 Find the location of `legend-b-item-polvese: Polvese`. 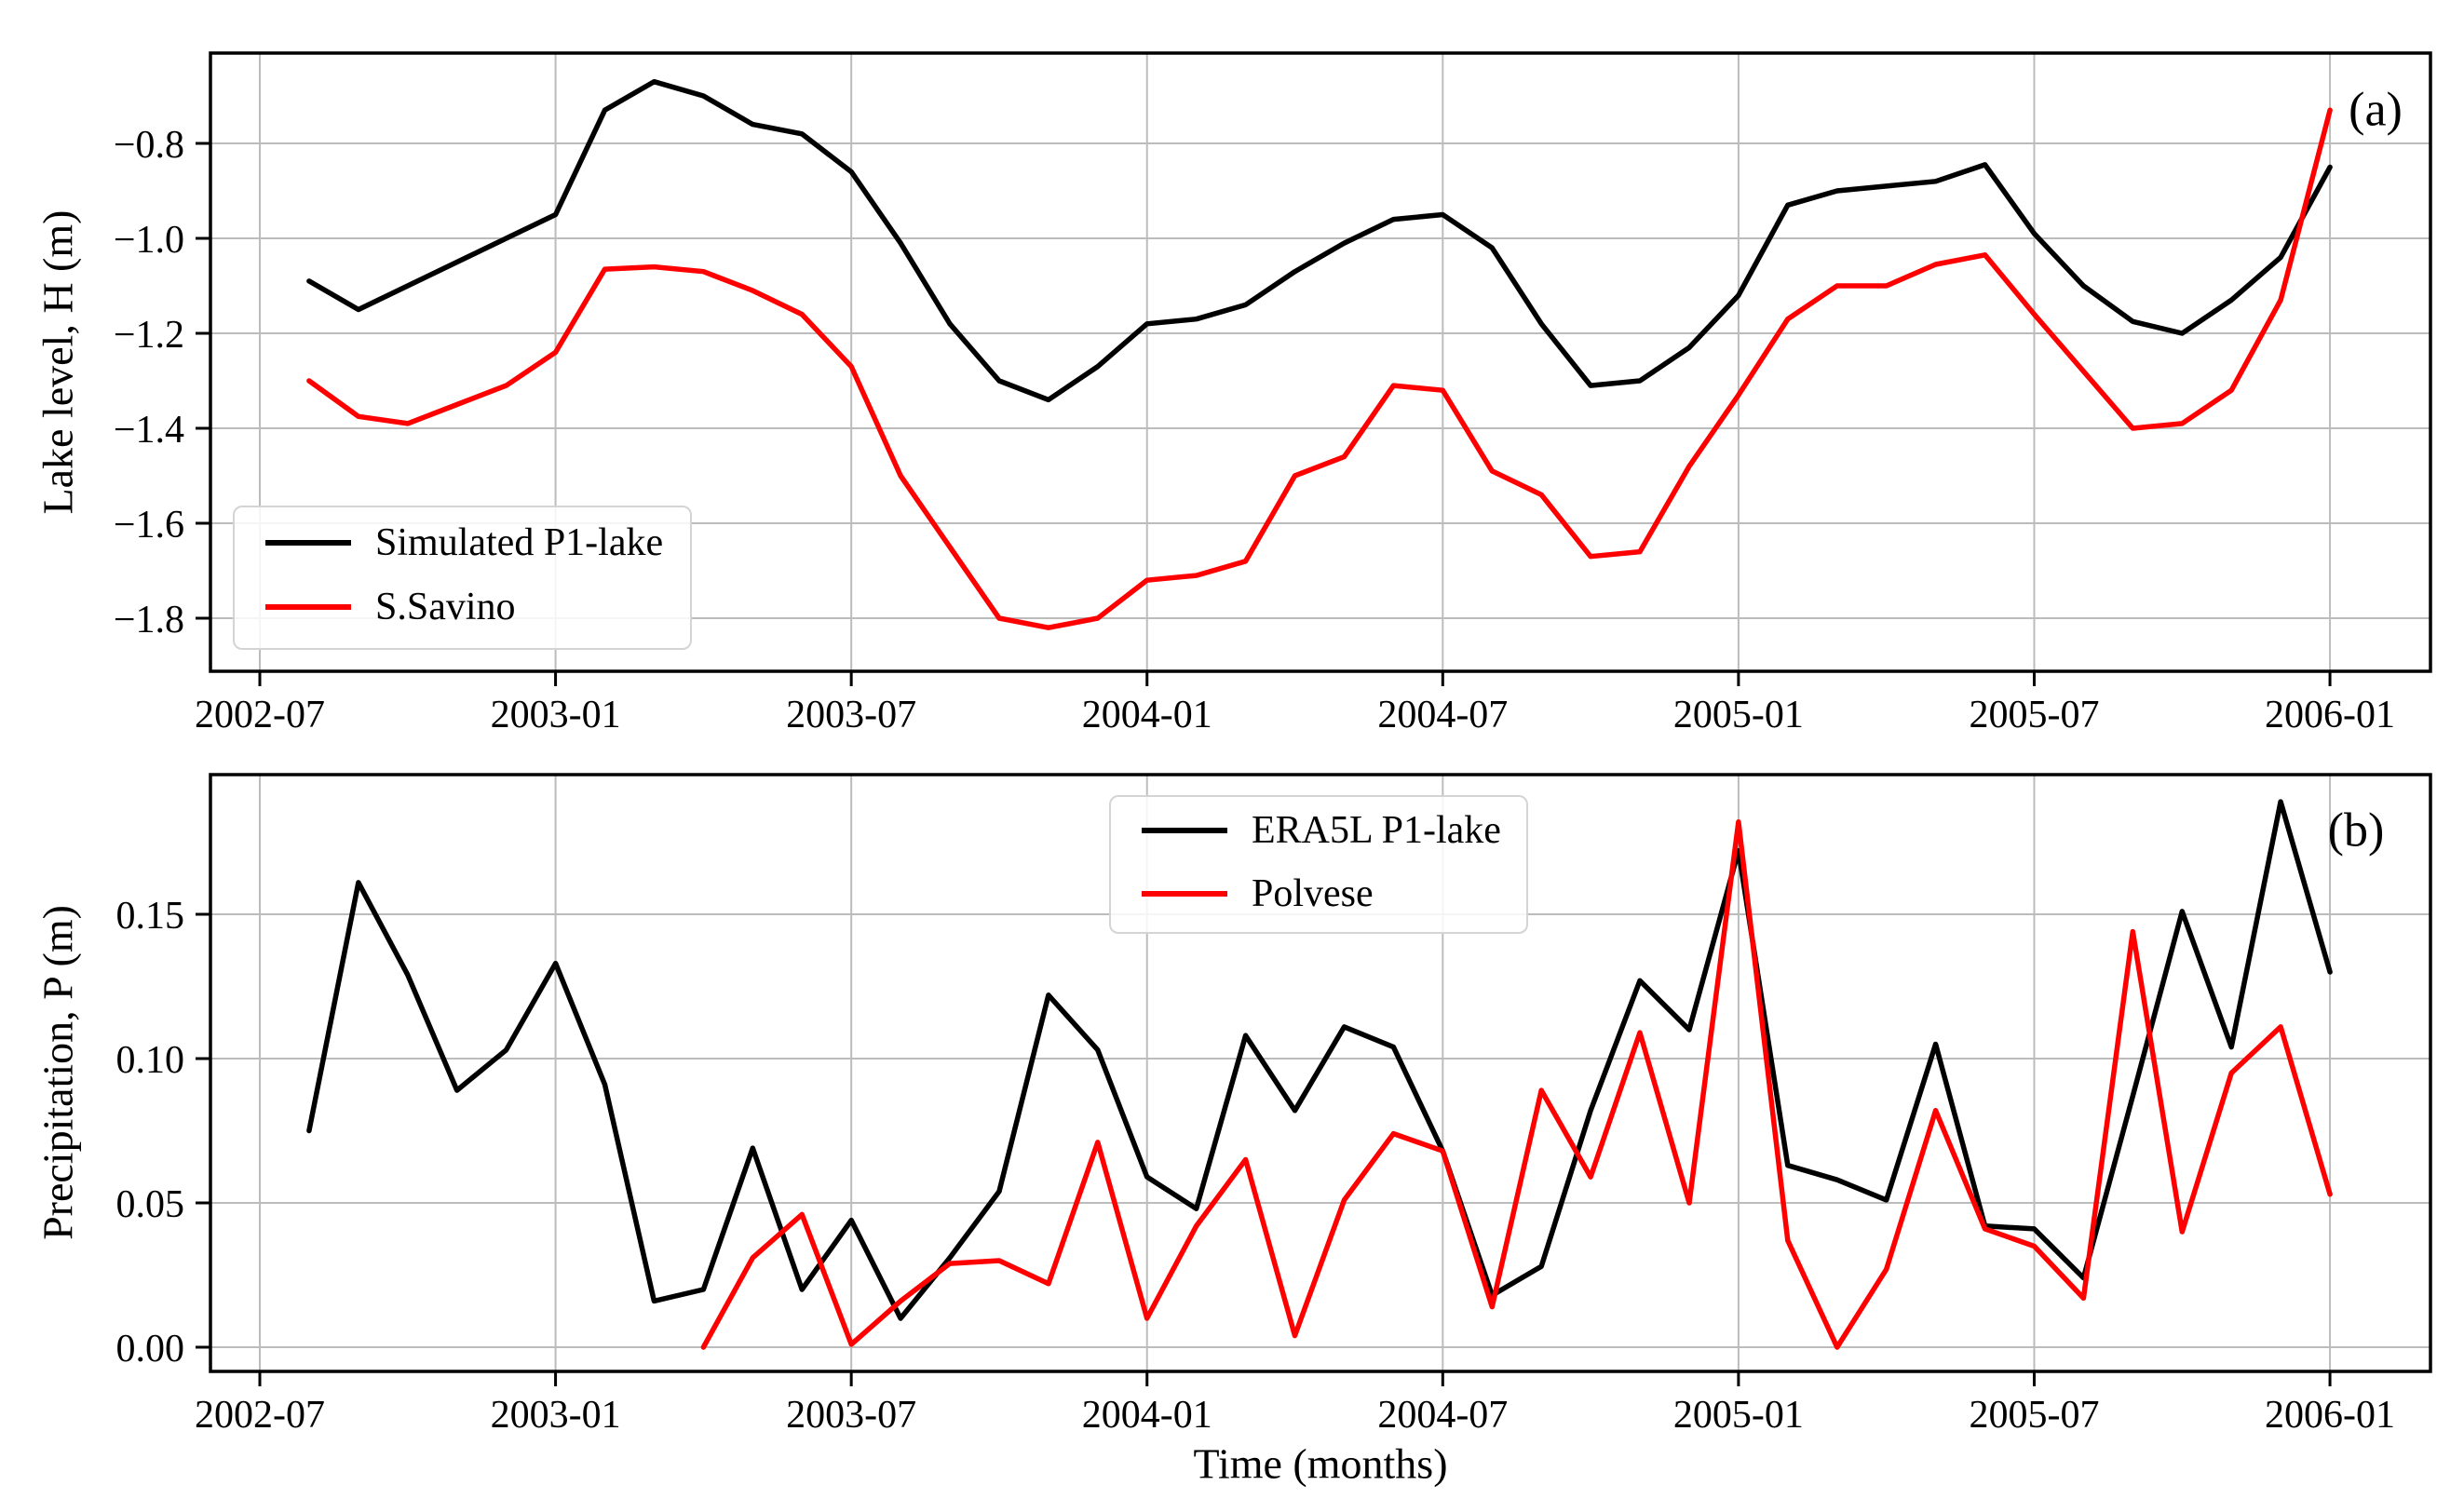

legend-b-item-polvese: Polvese is located at coordinates (1328, 894).